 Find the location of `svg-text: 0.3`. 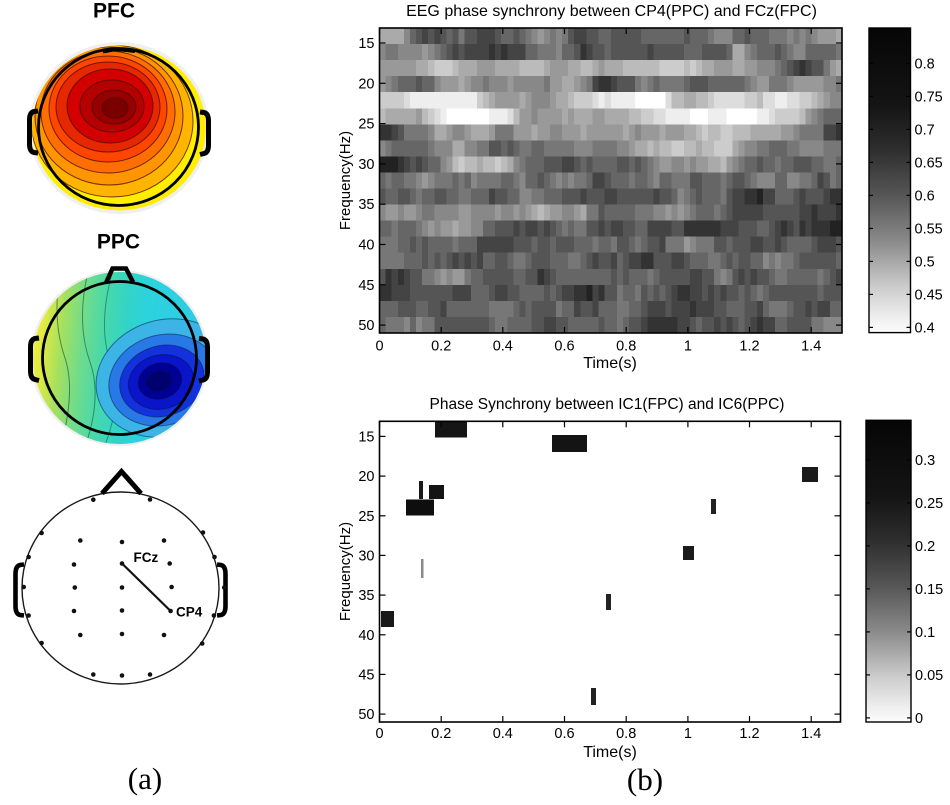

svg-text: 0.3 is located at coordinates (925, 461).